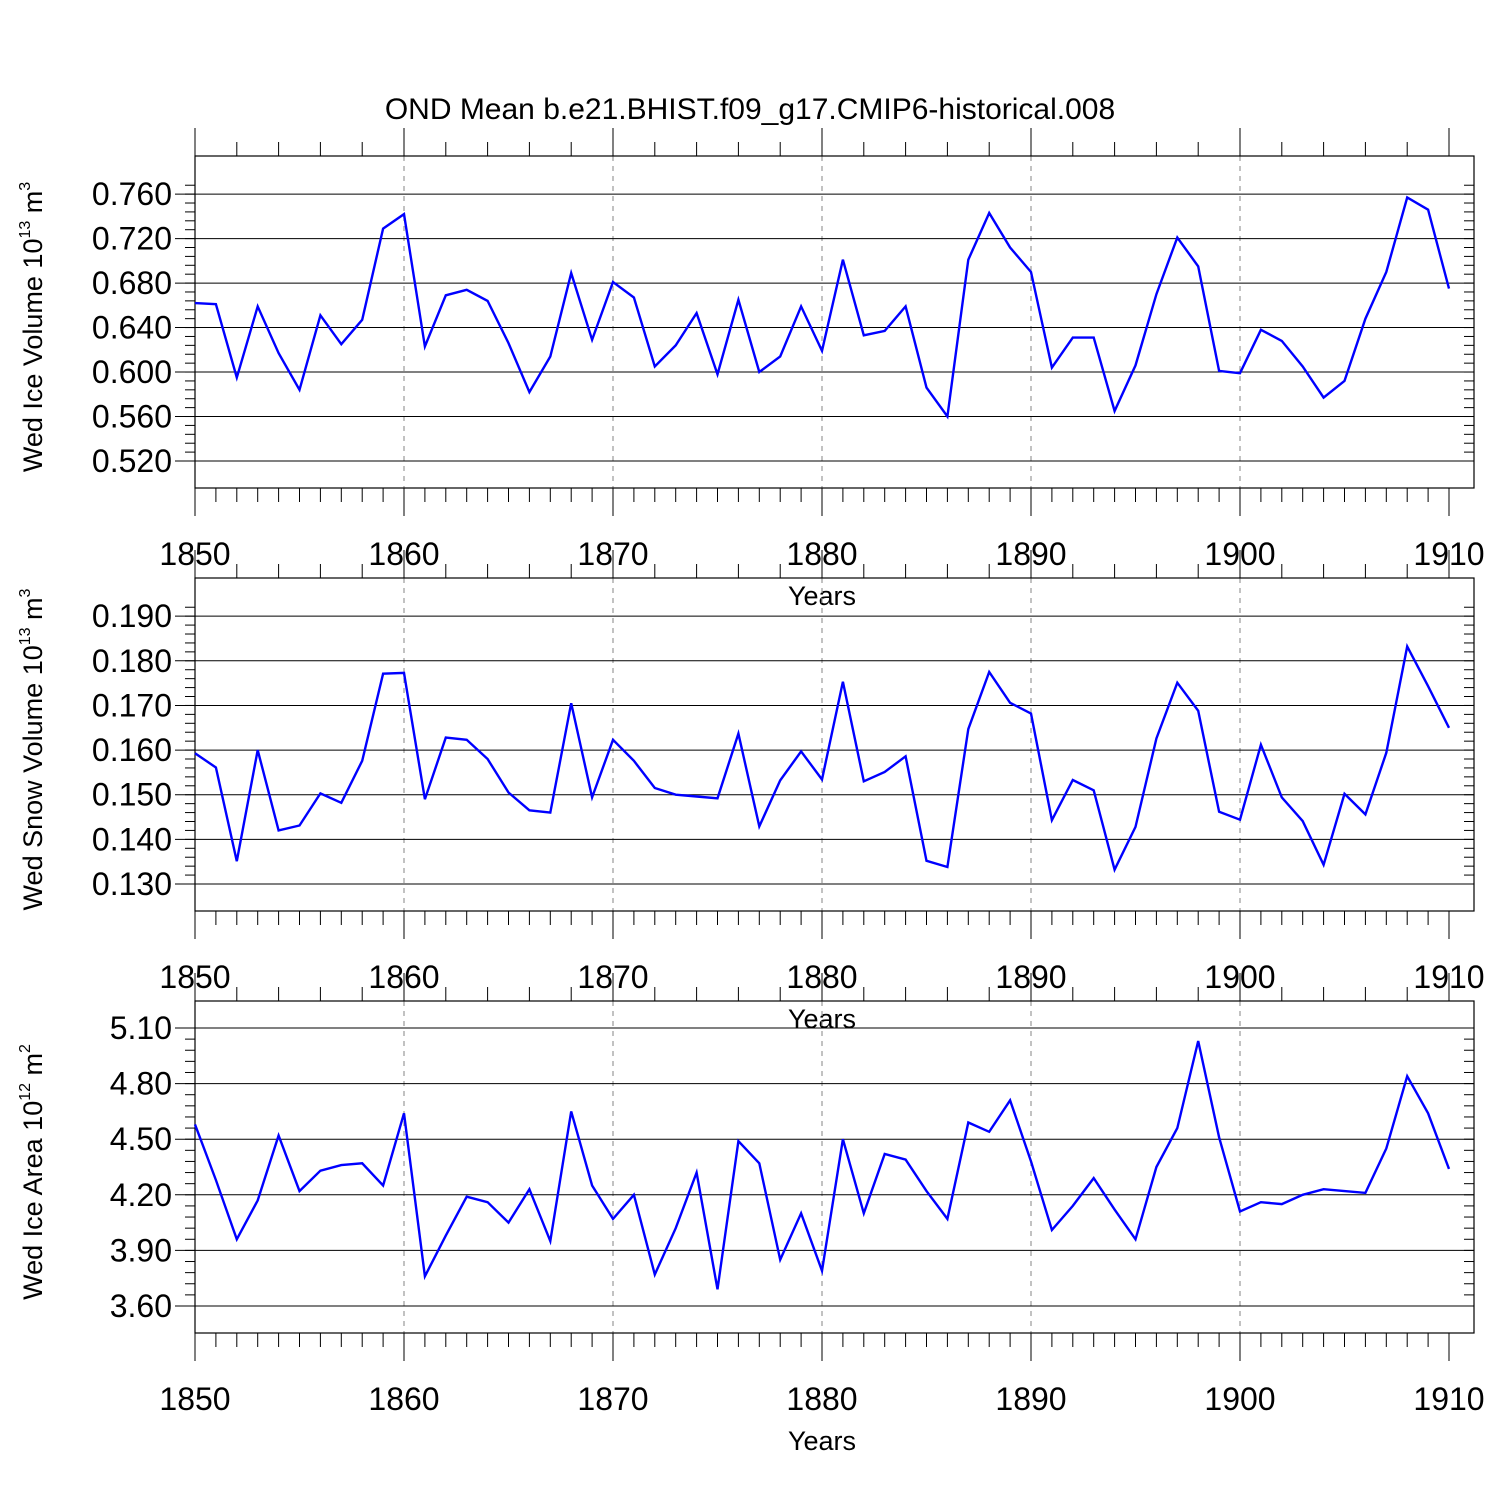 The height and width of the screenshot is (1505, 1500). Describe the element at coordinates (141, 1306) in the screenshot. I see `ytick-label: 3.60` at that location.